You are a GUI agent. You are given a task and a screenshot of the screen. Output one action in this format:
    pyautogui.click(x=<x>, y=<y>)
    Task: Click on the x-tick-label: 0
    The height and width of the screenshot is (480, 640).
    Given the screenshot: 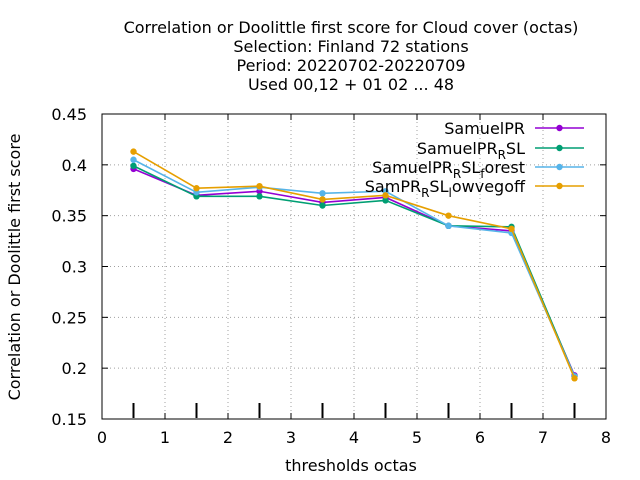 What is the action you would take?
    pyautogui.click(x=102, y=437)
    